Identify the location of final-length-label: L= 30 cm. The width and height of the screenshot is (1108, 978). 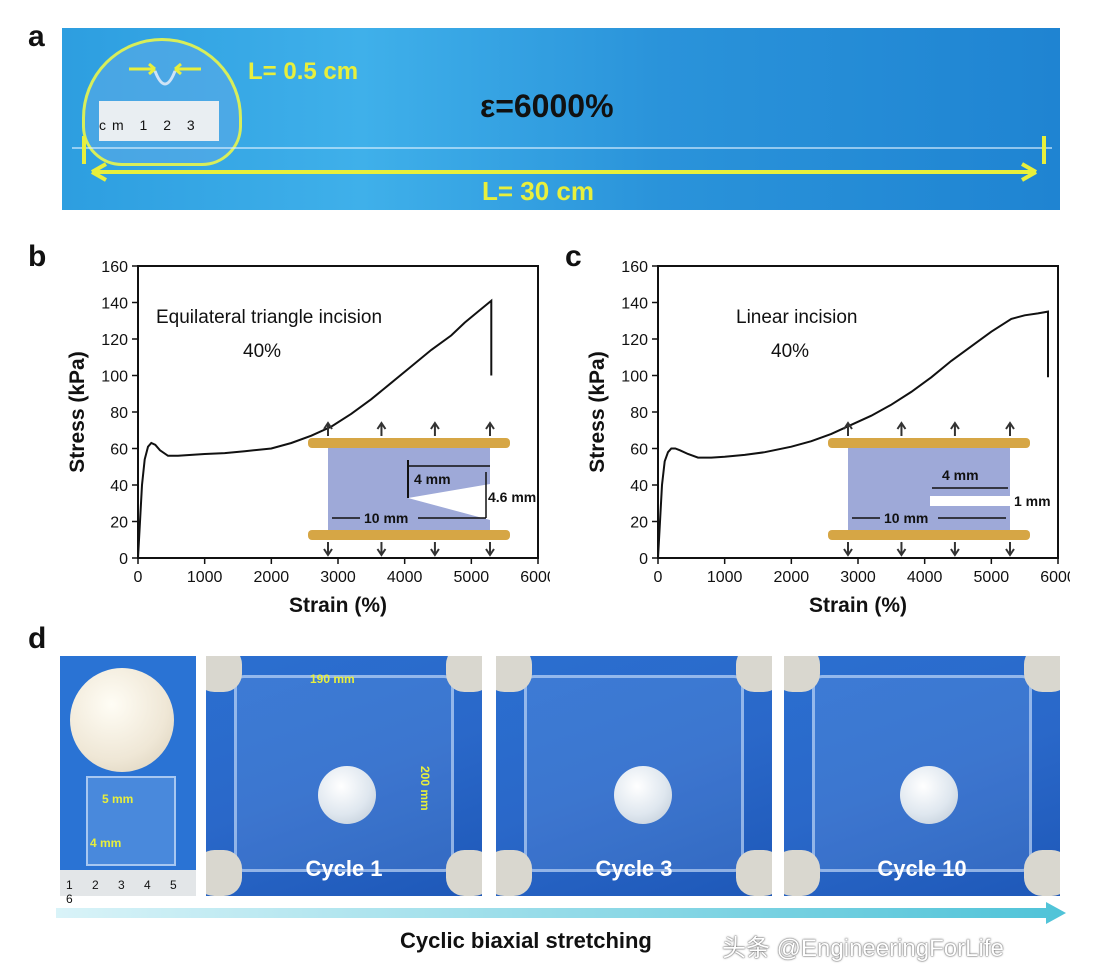
(538, 191).